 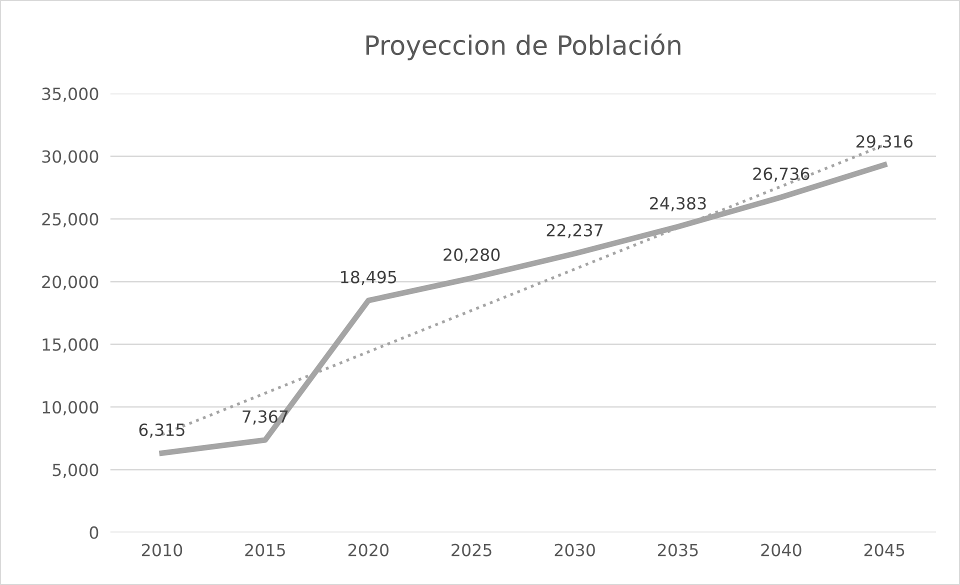 What do you see at coordinates (70, 157) in the screenshot?
I see `y-tick-label: 30,000` at bounding box center [70, 157].